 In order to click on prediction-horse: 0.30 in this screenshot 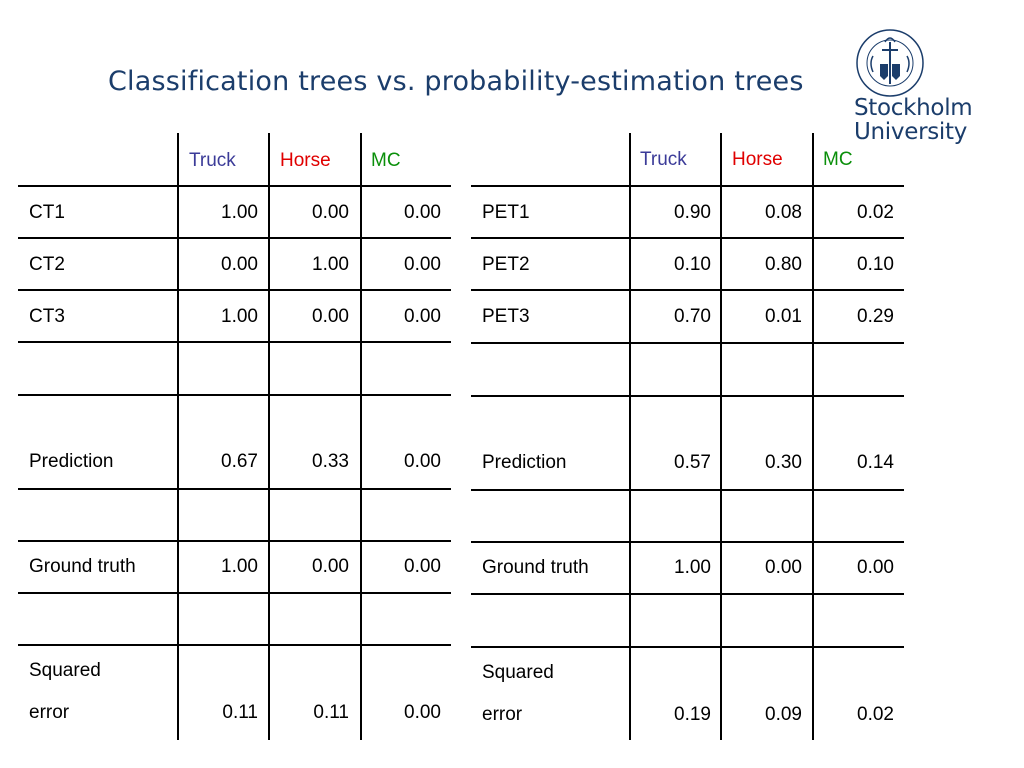, I will do `click(783, 462)`.